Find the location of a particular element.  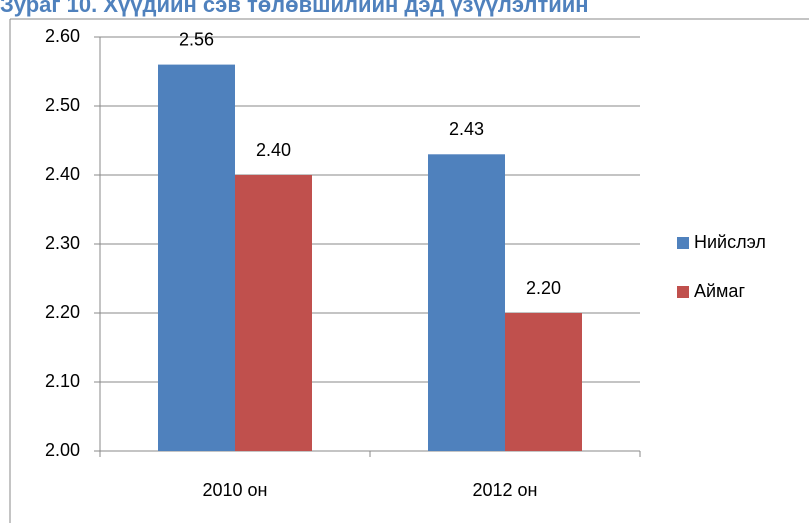

value-label: 2.20 is located at coordinates (543, 288).